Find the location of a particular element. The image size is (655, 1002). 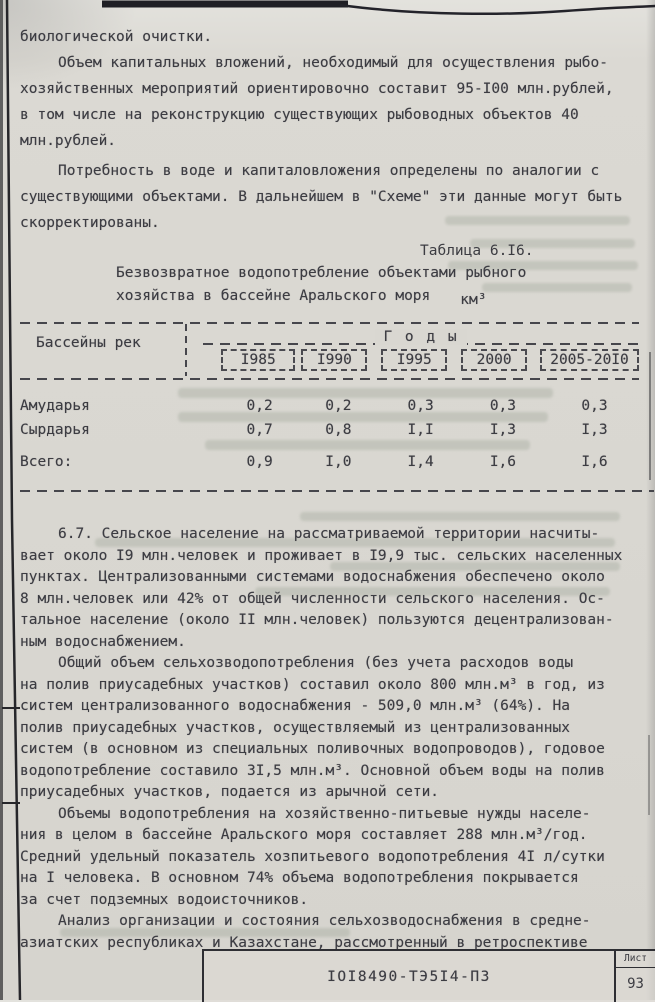

row-label: Сырдарья is located at coordinates (55, 430).